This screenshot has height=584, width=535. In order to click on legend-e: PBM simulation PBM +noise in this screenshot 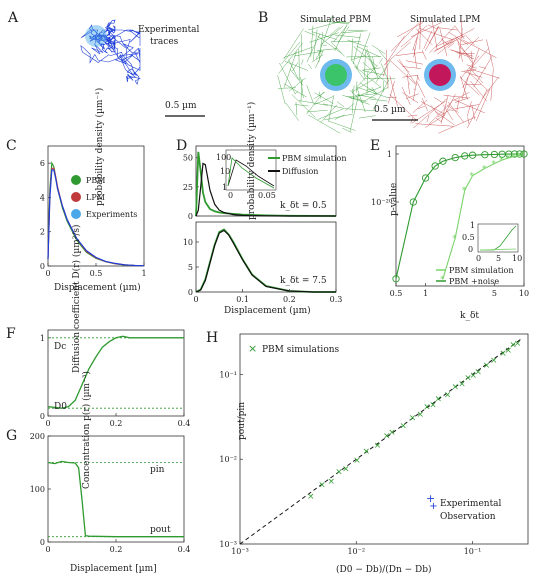, I will do `click(474, 276)`.